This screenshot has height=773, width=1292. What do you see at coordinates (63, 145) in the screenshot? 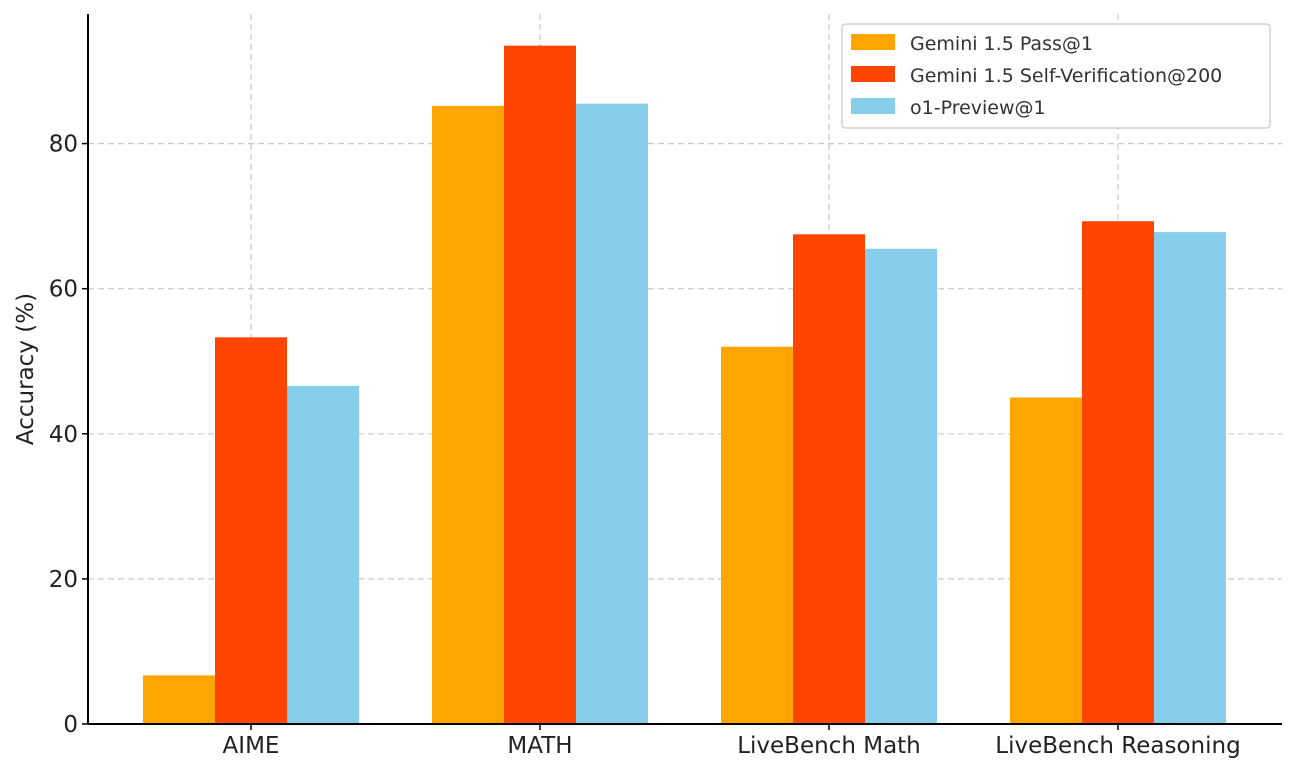
I see `y-tick-label: 80` at bounding box center [63, 145].